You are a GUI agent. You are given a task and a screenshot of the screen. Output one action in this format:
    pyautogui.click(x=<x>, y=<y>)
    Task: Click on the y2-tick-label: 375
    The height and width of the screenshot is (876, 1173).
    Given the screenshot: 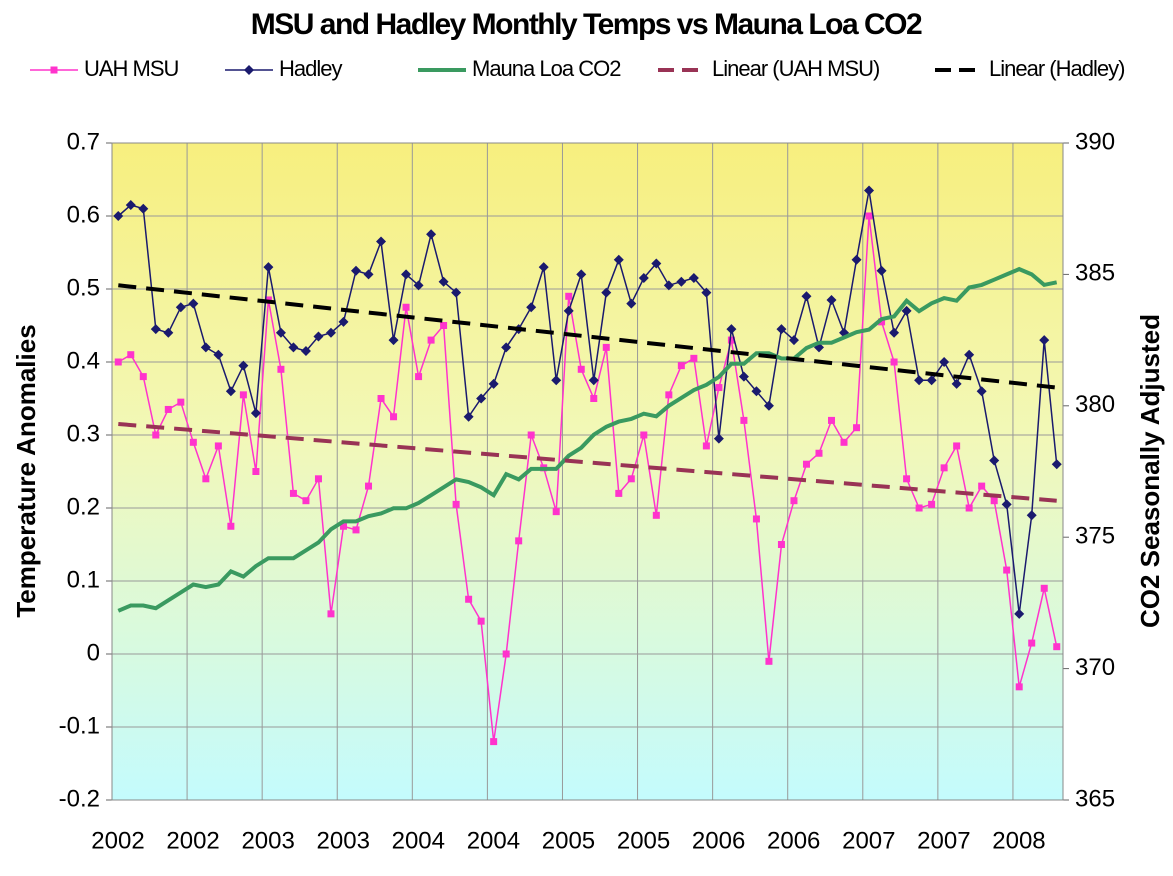 What is the action you would take?
    pyautogui.click(x=1095, y=536)
    